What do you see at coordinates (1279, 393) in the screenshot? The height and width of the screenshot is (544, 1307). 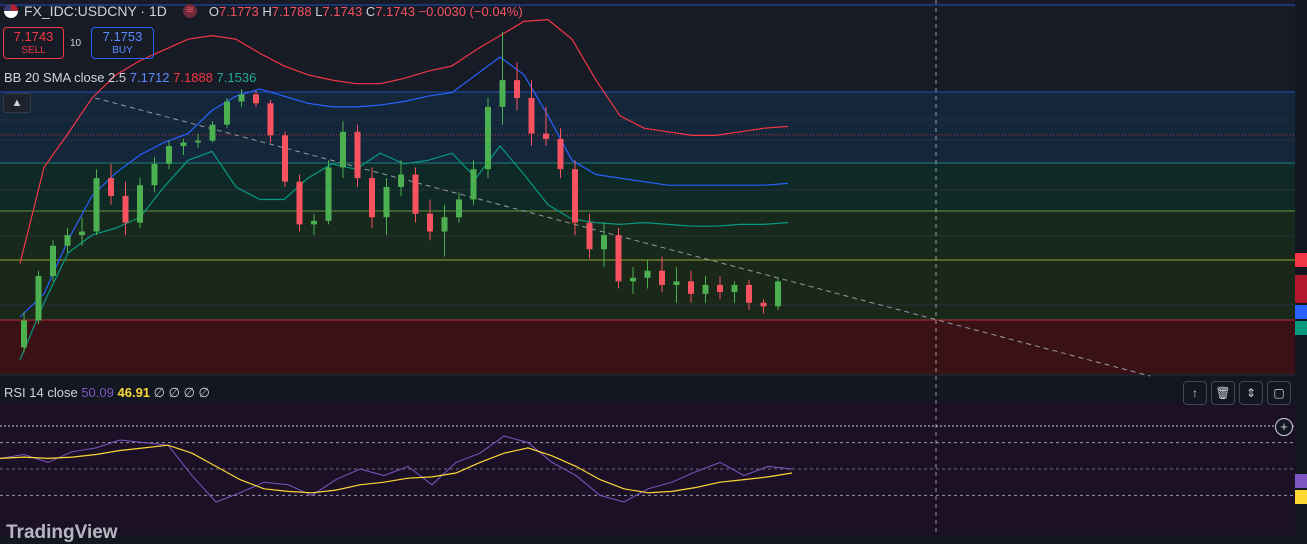 I see `maximize-icon: ▢` at bounding box center [1279, 393].